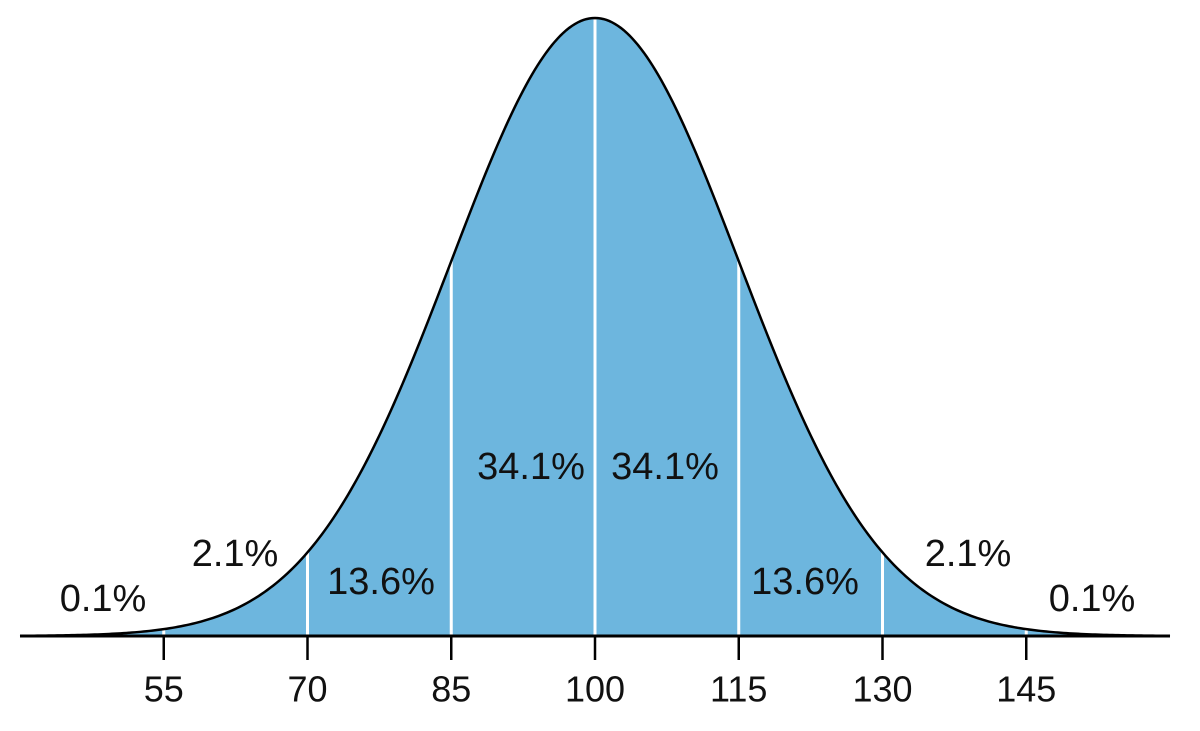 The image size is (1200, 731). What do you see at coordinates (451, 689) in the screenshot?
I see `x-tick-label: 85` at bounding box center [451, 689].